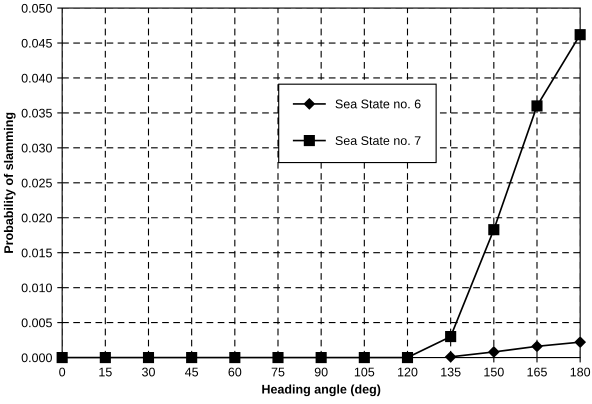  Describe the element at coordinates (378, 104) in the screenshot. I see `legend-label: Sea State no. 6` at that location.